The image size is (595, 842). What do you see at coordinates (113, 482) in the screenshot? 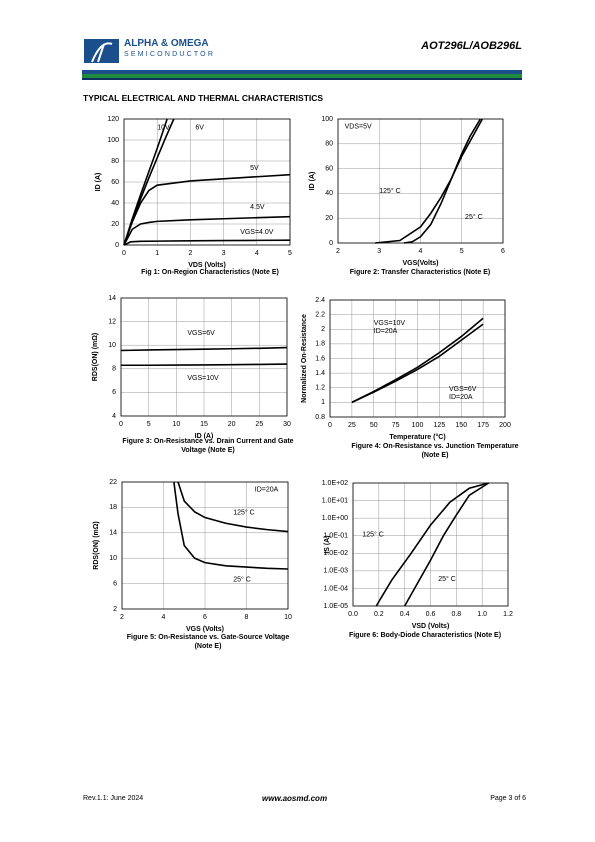
I see `y-tick-label: 22` at bounding box center [113, 482].